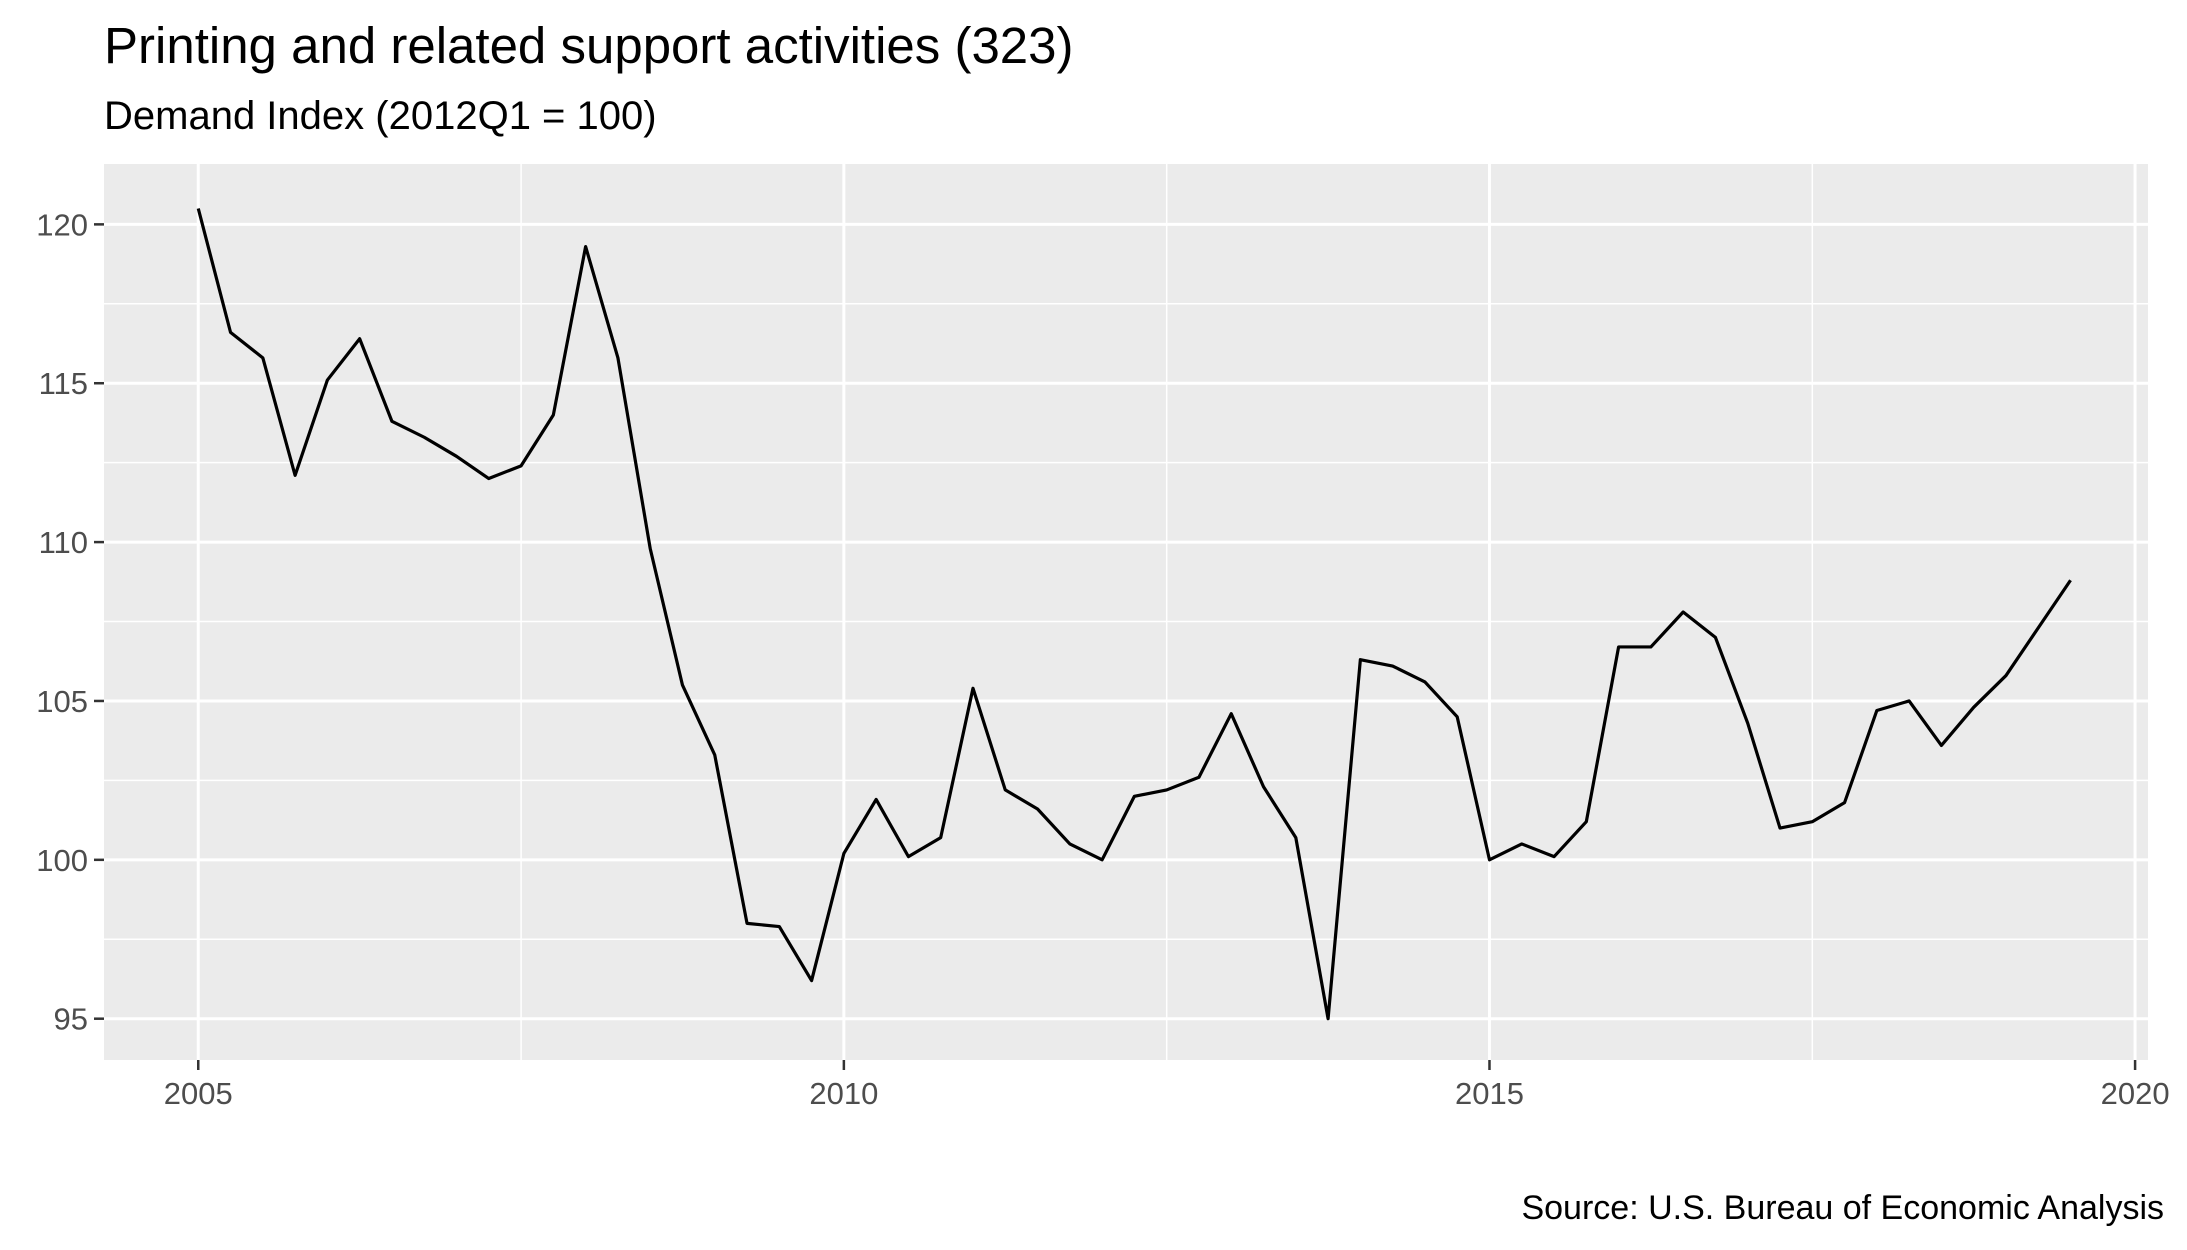  I want to click on x-tick-label: 2020, so click(2135, 1093).